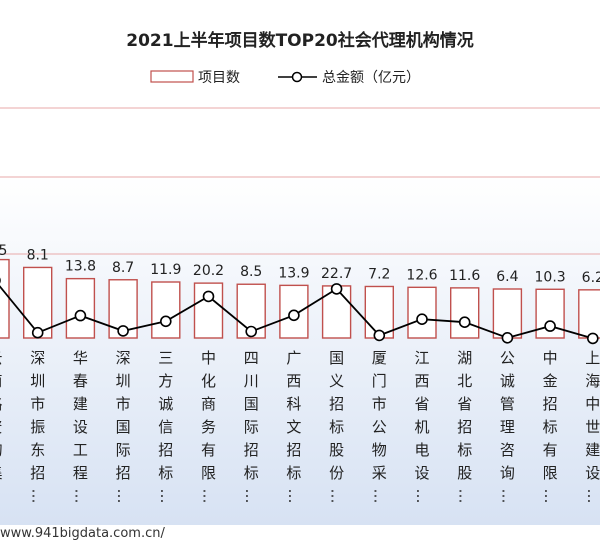 The image size is (600, 543). What do you see at coordinates (293, 358) in the screenshot?
I see `category-char: 广` at bounding box center [293, 358].